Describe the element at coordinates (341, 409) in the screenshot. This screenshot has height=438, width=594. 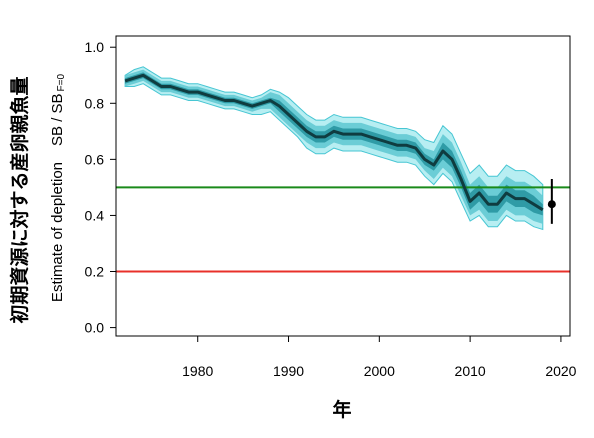
I see `x-axis-label: 年` at that location.